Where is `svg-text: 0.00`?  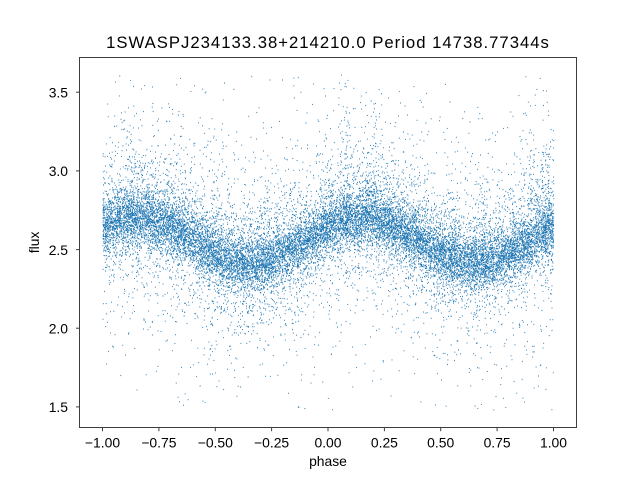 svg-text: 0.00 is located at coordinates (327, 442).